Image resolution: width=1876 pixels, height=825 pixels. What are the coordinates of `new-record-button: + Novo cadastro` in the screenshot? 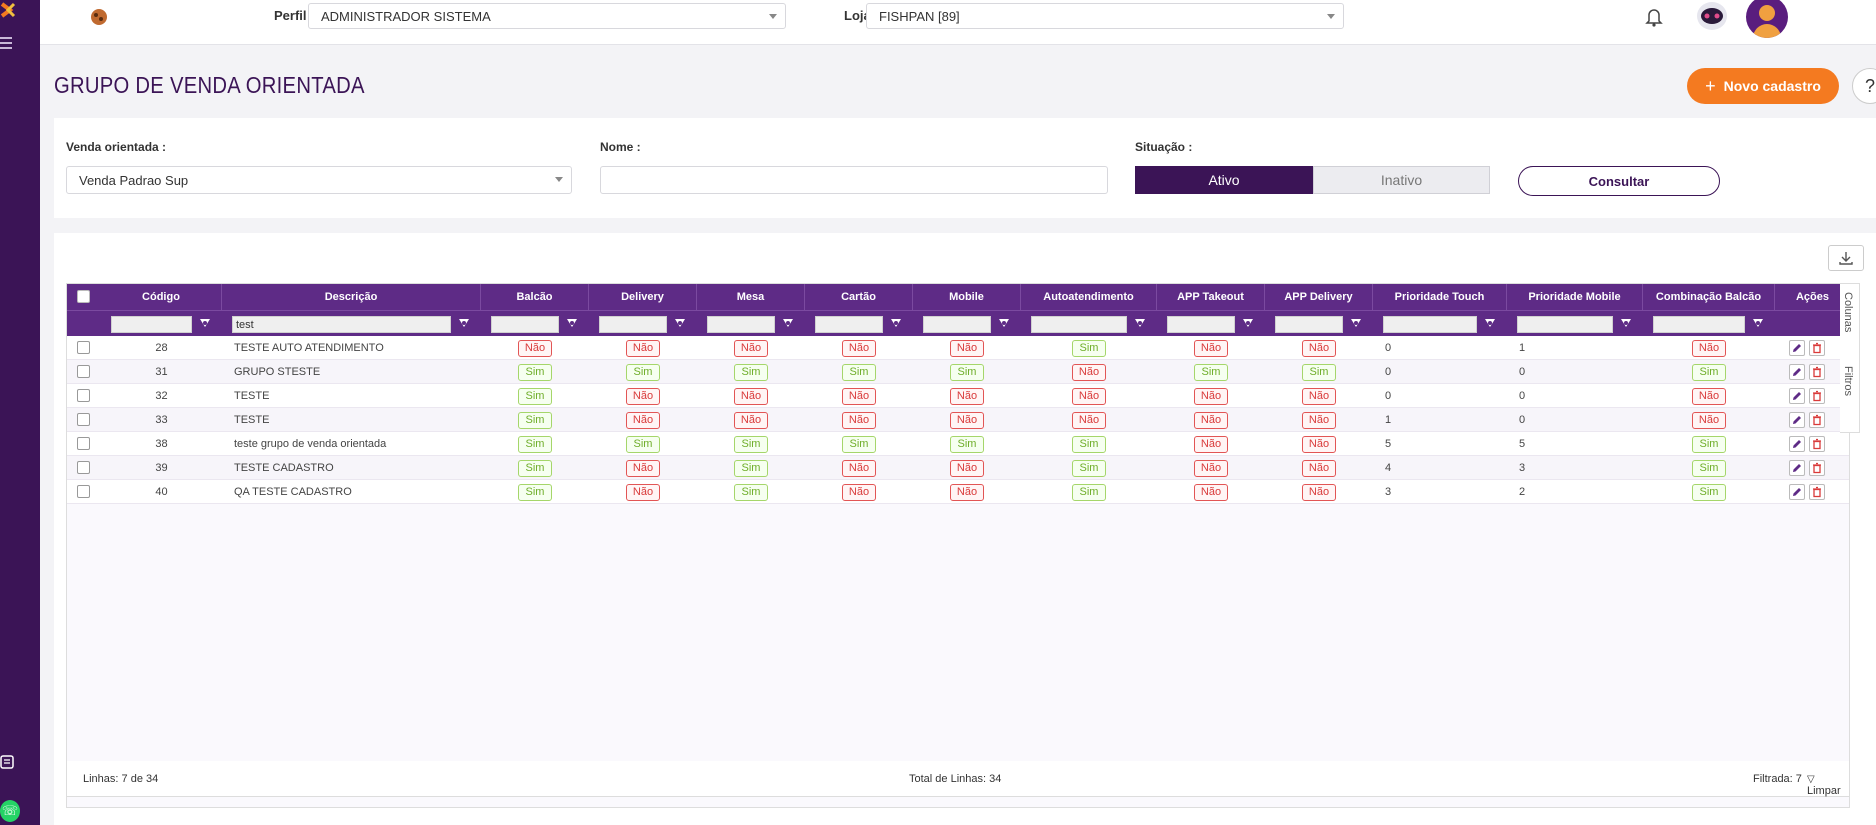 It's located at (1763, 86).